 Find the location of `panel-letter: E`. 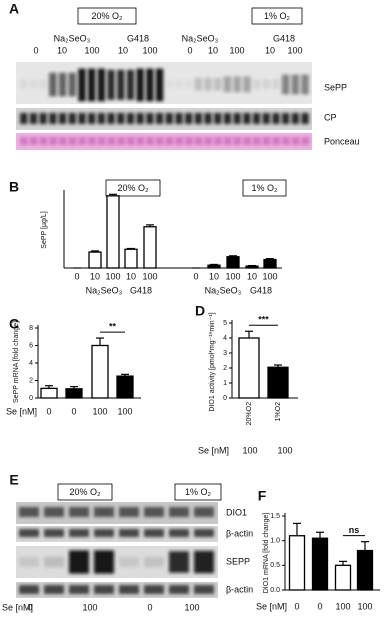

panel-letter: E is located at coordinates (13, 480).